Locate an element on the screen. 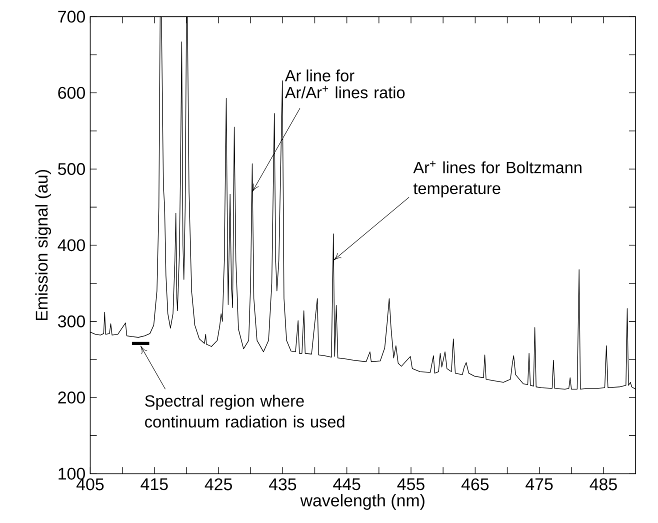 The width and height of the screenshot is (658, 523). y-tick-label: 600 is located at coordinates (71, 92).